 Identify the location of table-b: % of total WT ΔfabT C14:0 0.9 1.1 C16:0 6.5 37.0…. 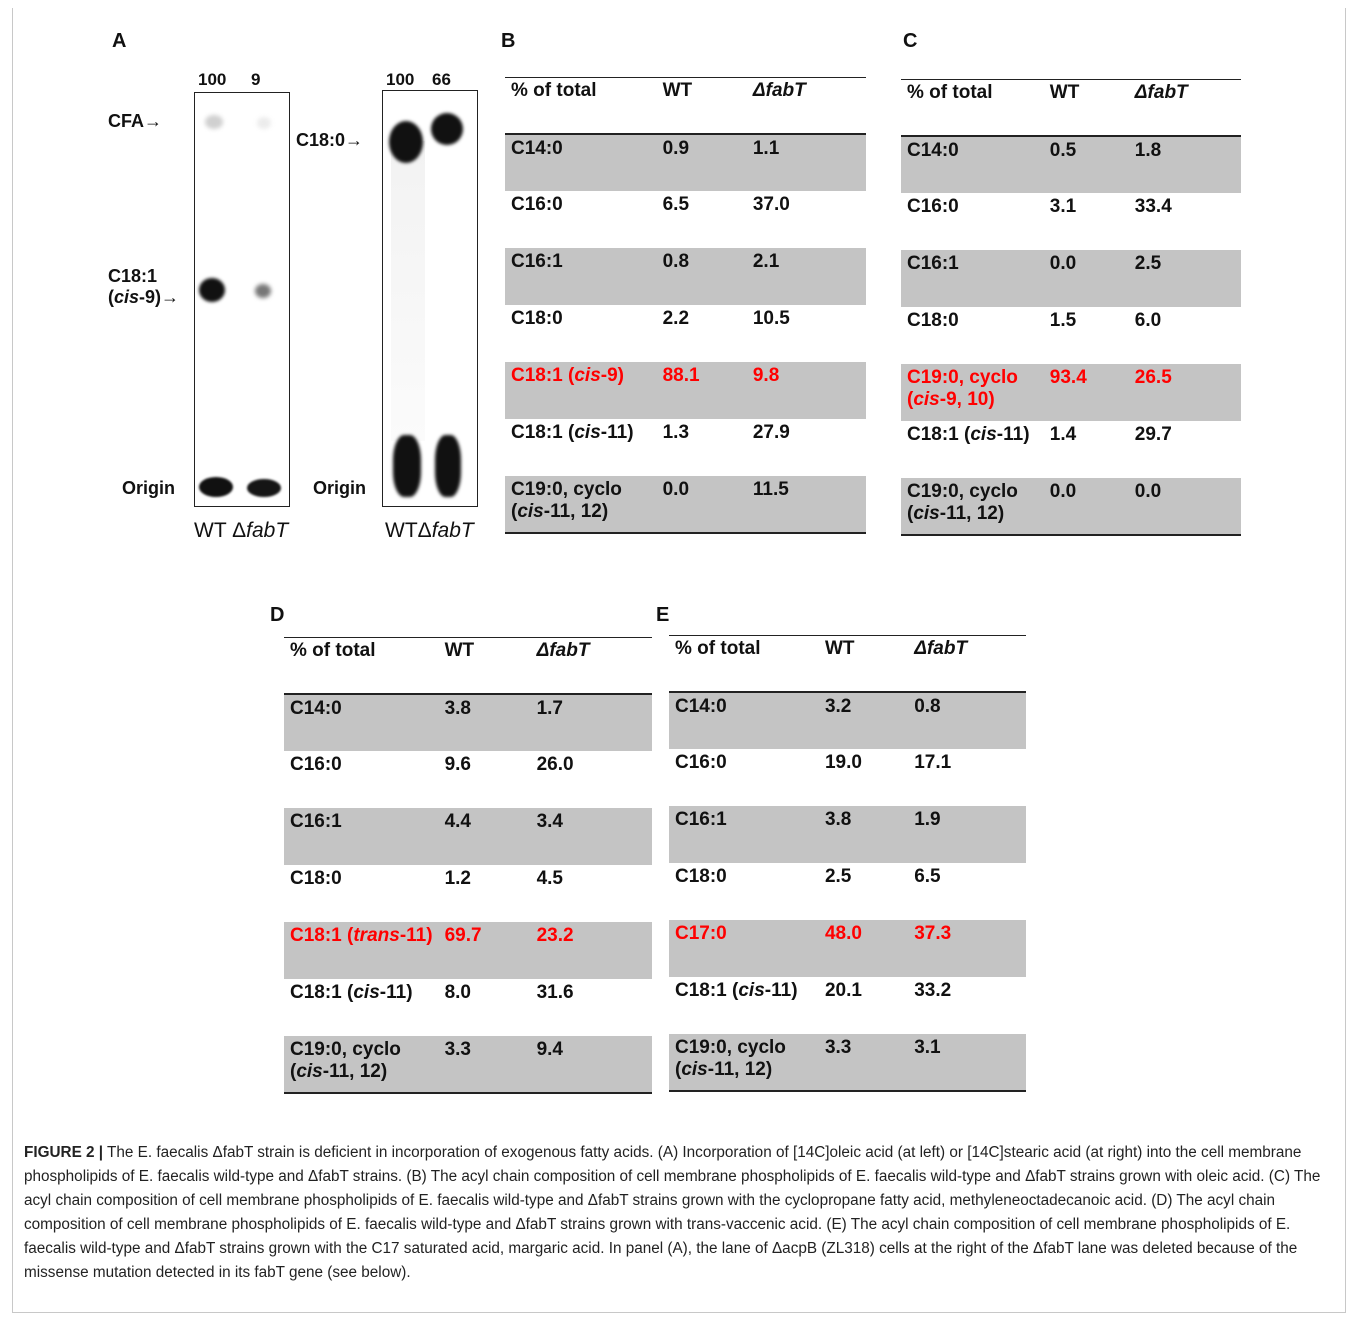
(685, 305).